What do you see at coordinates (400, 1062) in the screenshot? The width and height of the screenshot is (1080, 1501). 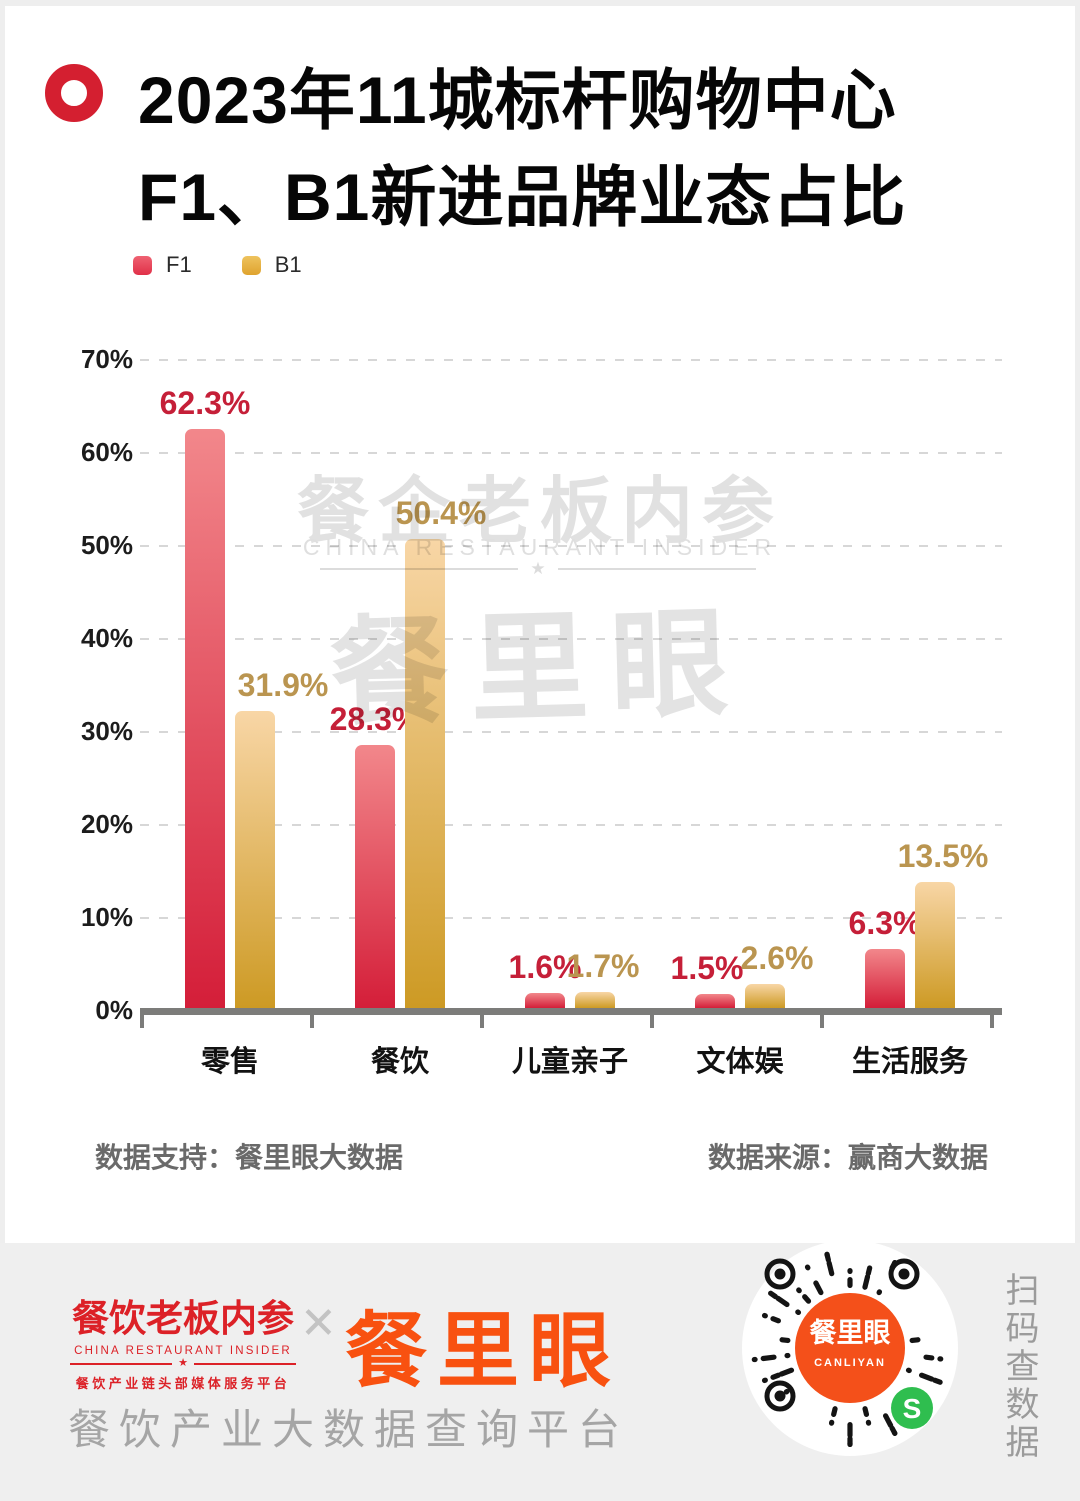 I see `category-label: 餐饮` at bounding box center [400, 1062].